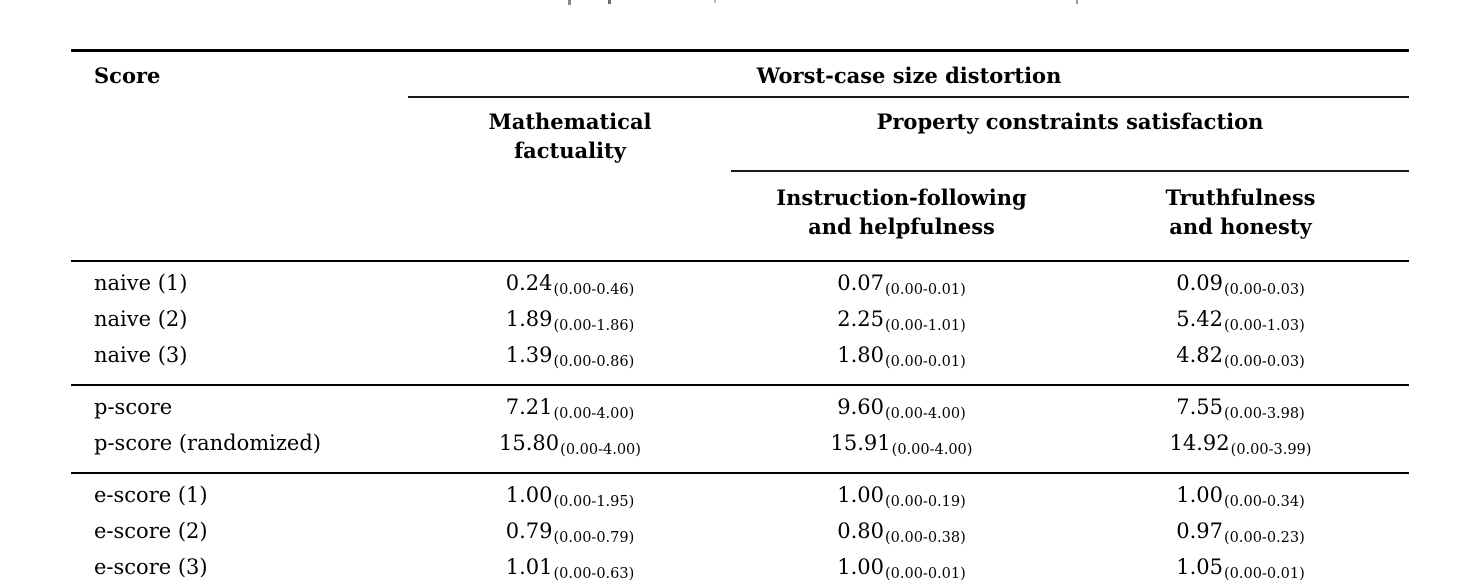 The width and height of the screenshot is (1480, 580). Describe the element at coordinates (860, 355) in the screenshot. I see `value-main: 1.80` at that location.